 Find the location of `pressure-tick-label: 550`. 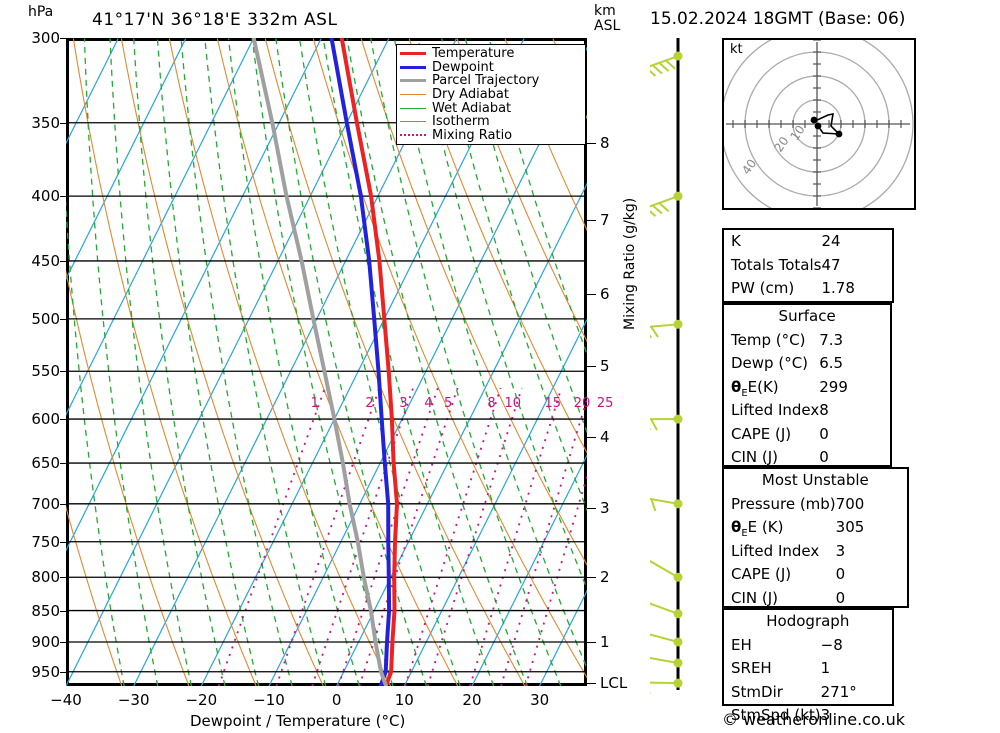

pressure-tick-label: 550 is located at coordinates (45, 371).